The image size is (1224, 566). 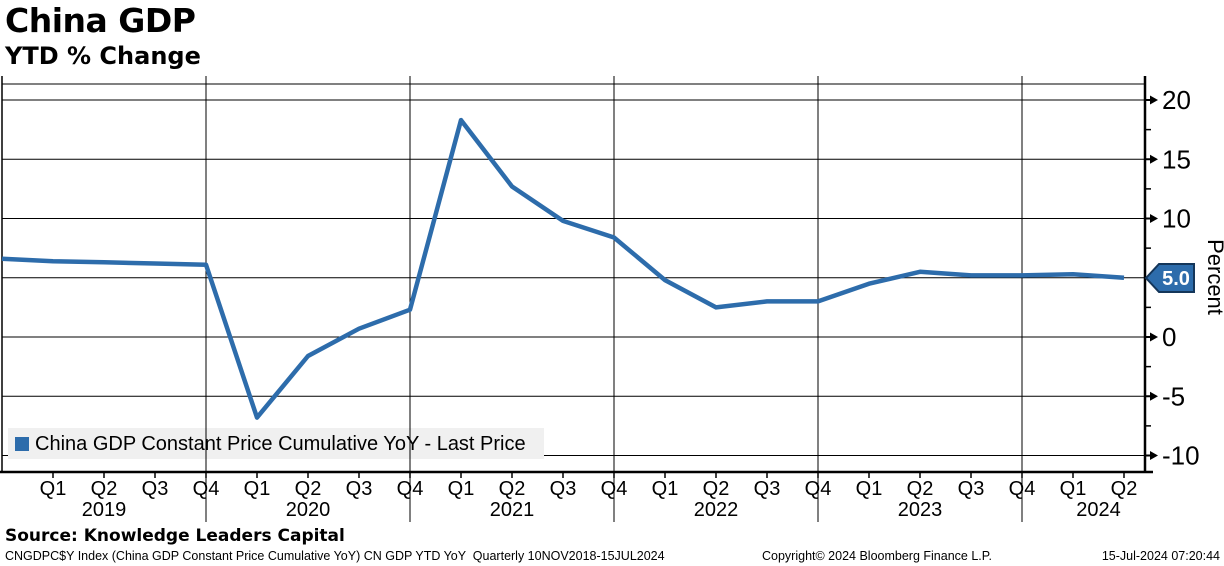 I want to click on svg-text: 2020, so click(x=308, y=510).